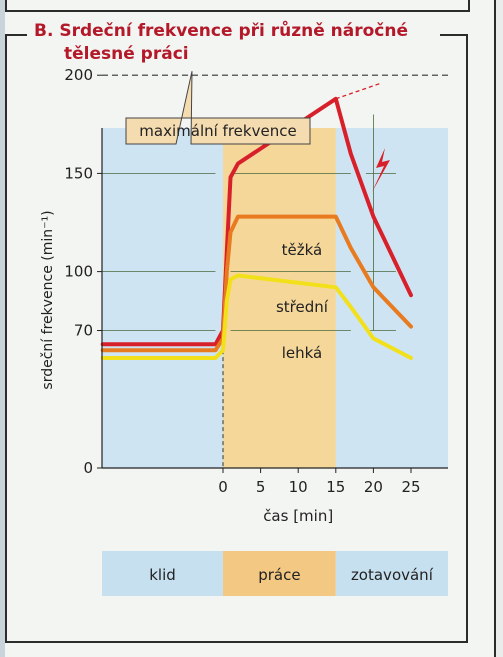 Image resolution: width=503 pixels, height=657 pixels. What do you see at coordinates (261, 487) in the screenshot?
I see `x-tick-label-1: 5` at bounding box center [261, 487].